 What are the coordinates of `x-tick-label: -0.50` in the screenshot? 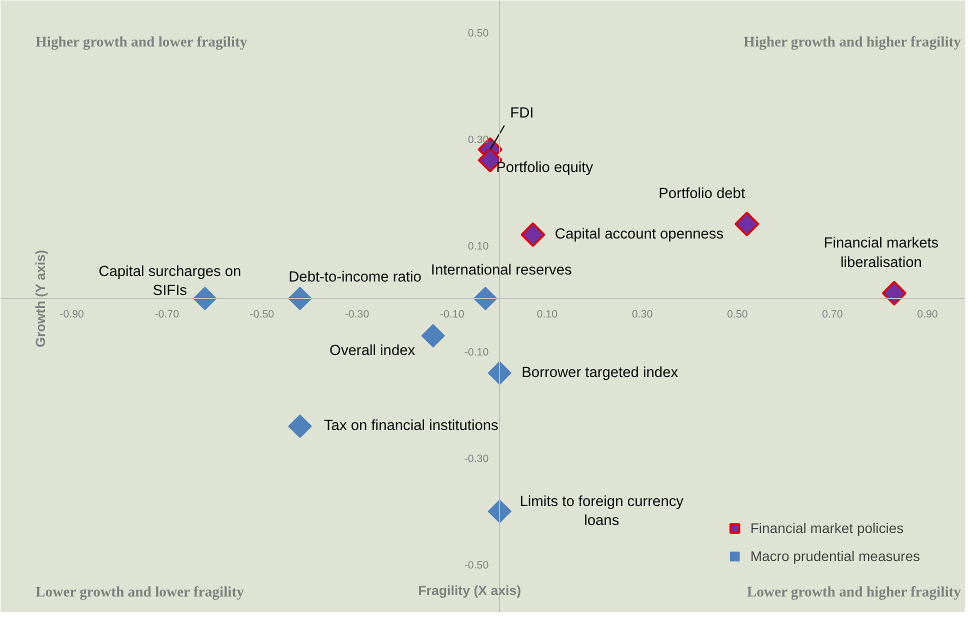 It's located at (262, 314).